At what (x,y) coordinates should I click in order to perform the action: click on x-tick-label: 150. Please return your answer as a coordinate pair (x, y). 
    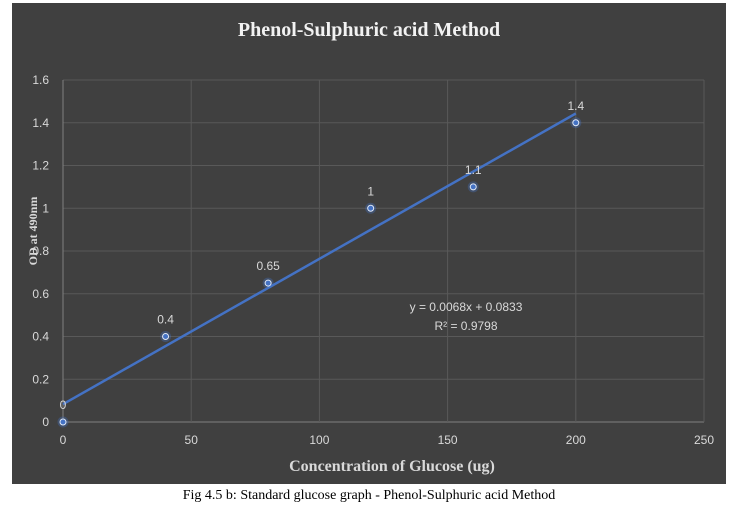
    Looking at the image, I should click on (448, 440).